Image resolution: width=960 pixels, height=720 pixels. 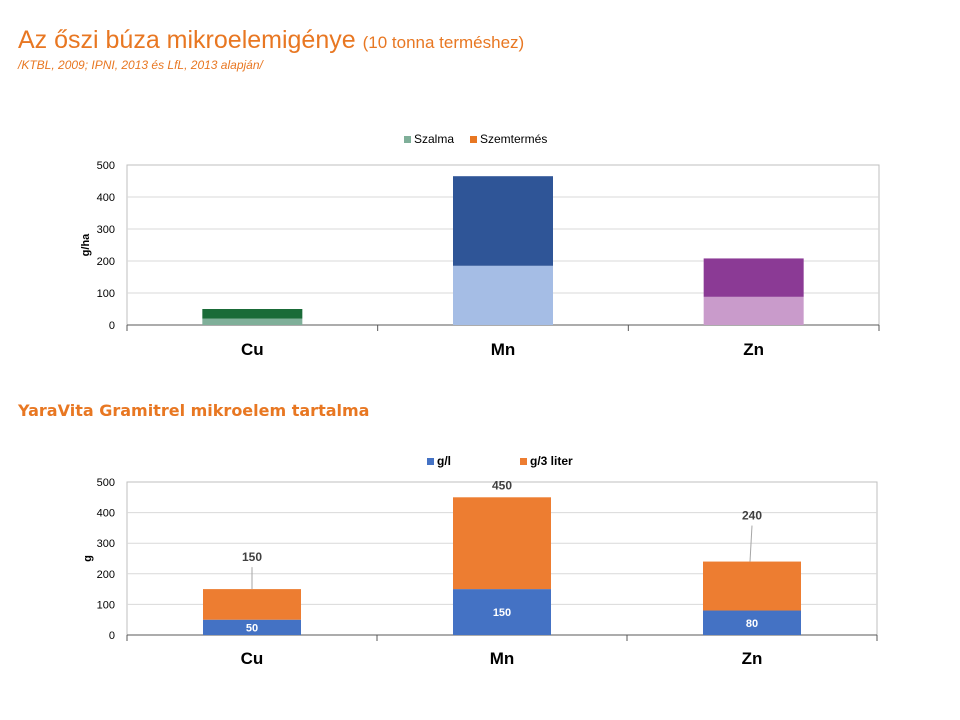 What do you see at coordinates (106, 166) in the screenshot?
I see `chart1-ytick-500: 500` at bounding box center [106, 166].